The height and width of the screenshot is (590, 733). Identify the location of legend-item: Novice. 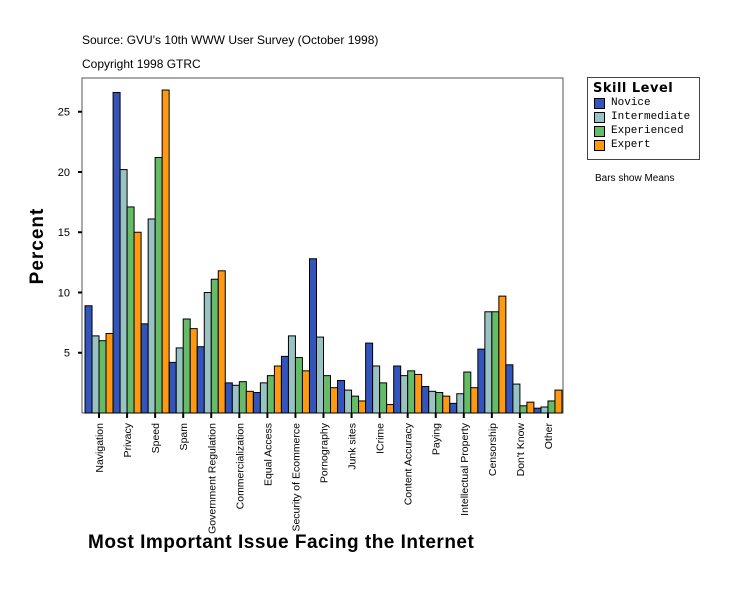
(646, 103).